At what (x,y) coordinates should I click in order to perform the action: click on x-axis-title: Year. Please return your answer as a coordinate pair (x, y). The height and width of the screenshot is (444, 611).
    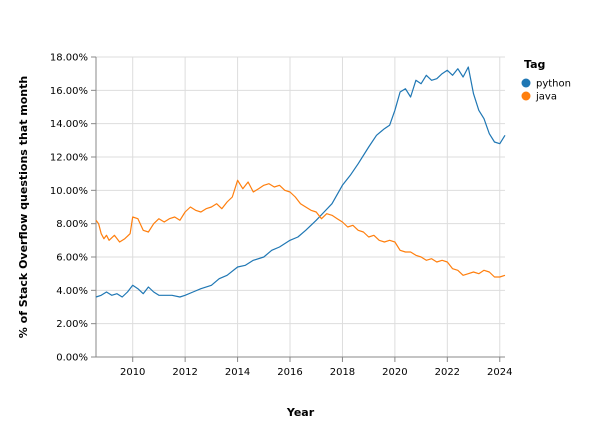
    Looking at the image, I should click on (300, 412).